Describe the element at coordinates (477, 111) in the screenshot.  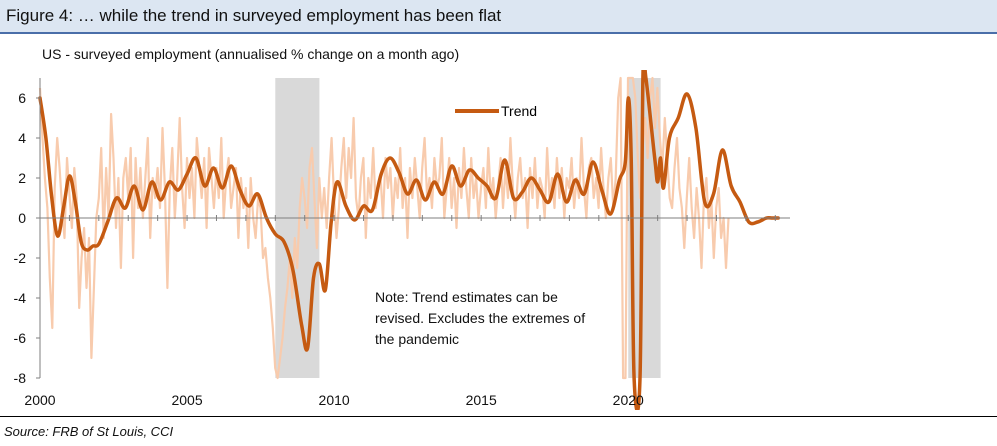
I see `legend-trend-swatch` at that location.